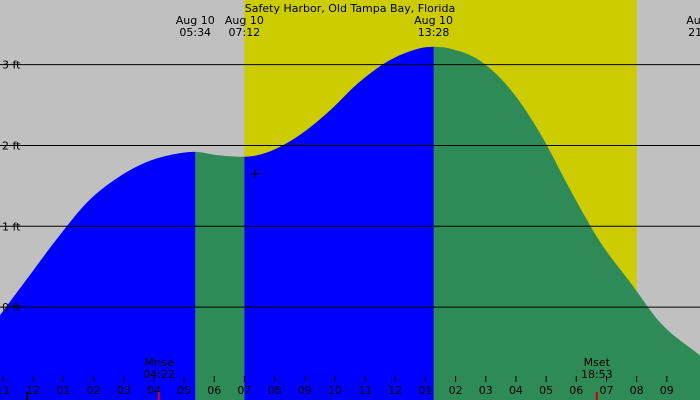 This screenshot has height=400, width=700. I want to click on chart-title: Safety Harbor, Old Tampa Bay, Florida, so click(350, 8).